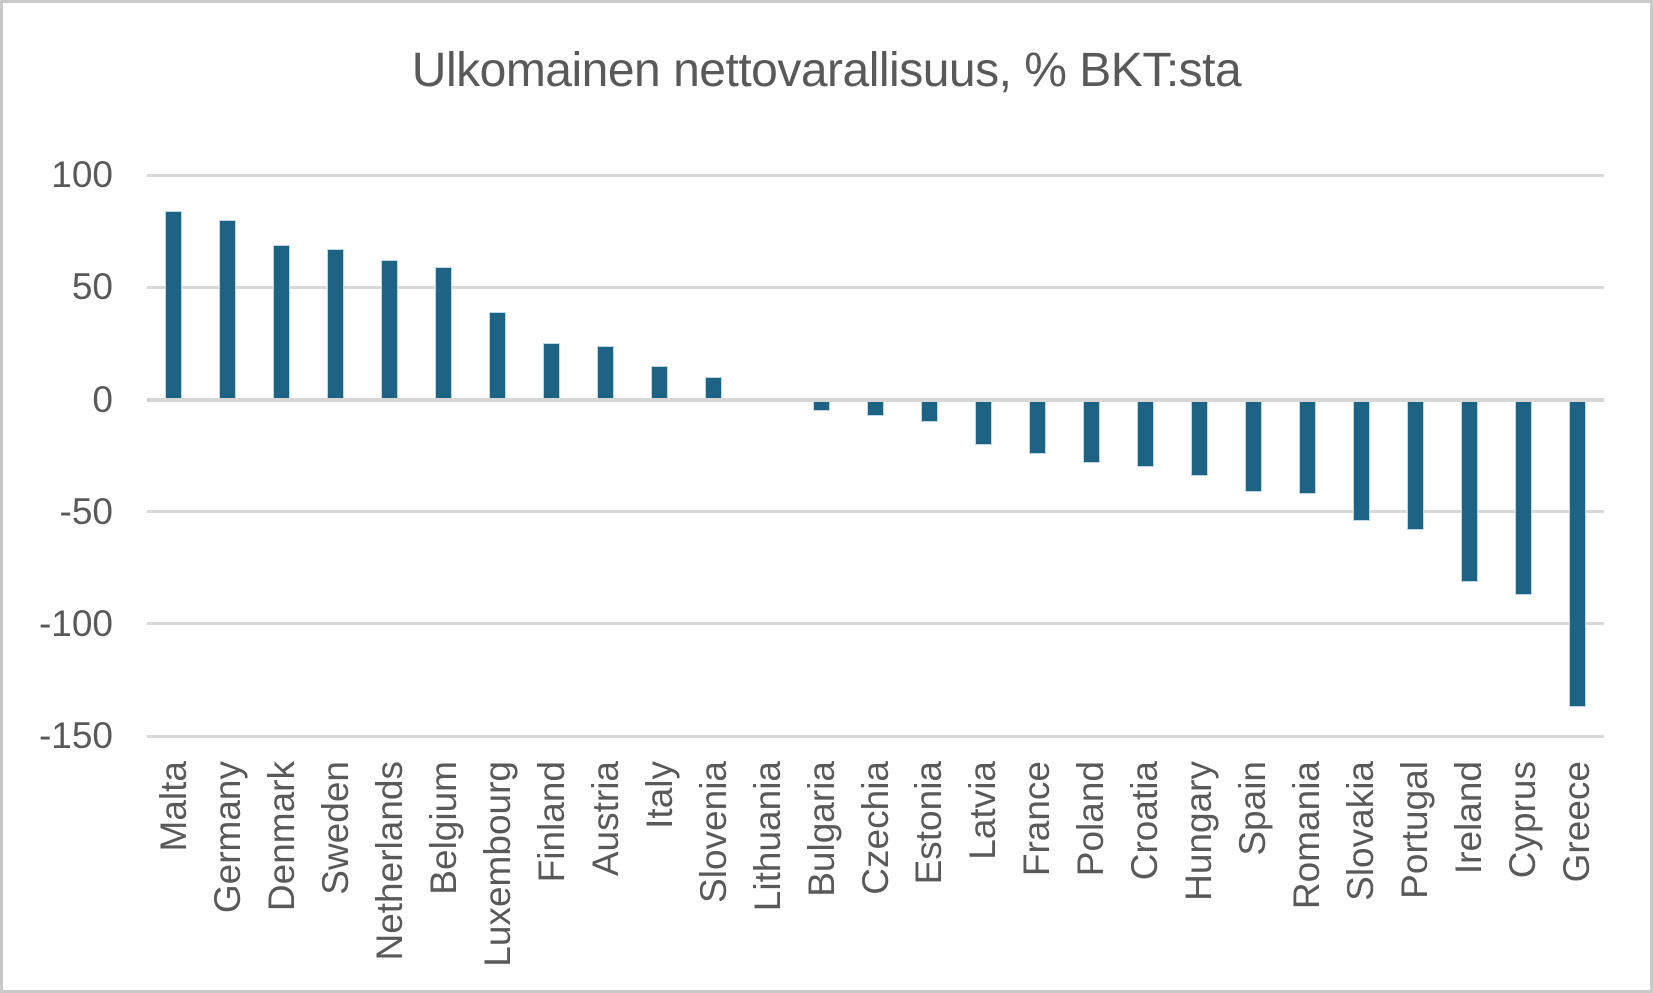 Image resolution: width=1653 pixels, height=993 pixels. Describe the element at coordinates (282, 322) in the screenshot. I see `bar-denmark` at that location.